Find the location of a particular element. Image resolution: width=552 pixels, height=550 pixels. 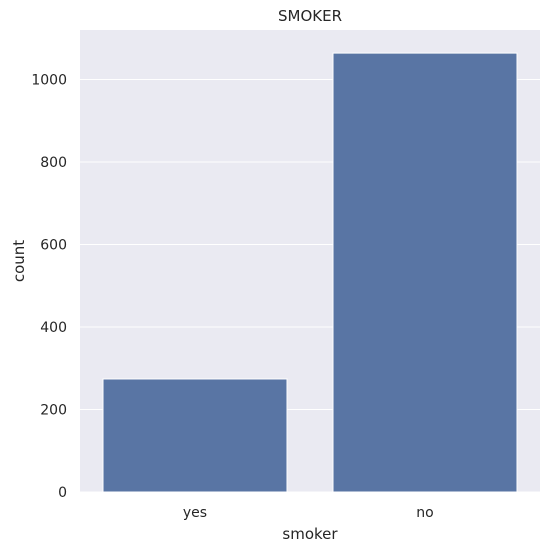

x-tick-label: no is located at coordinates (424, 513).